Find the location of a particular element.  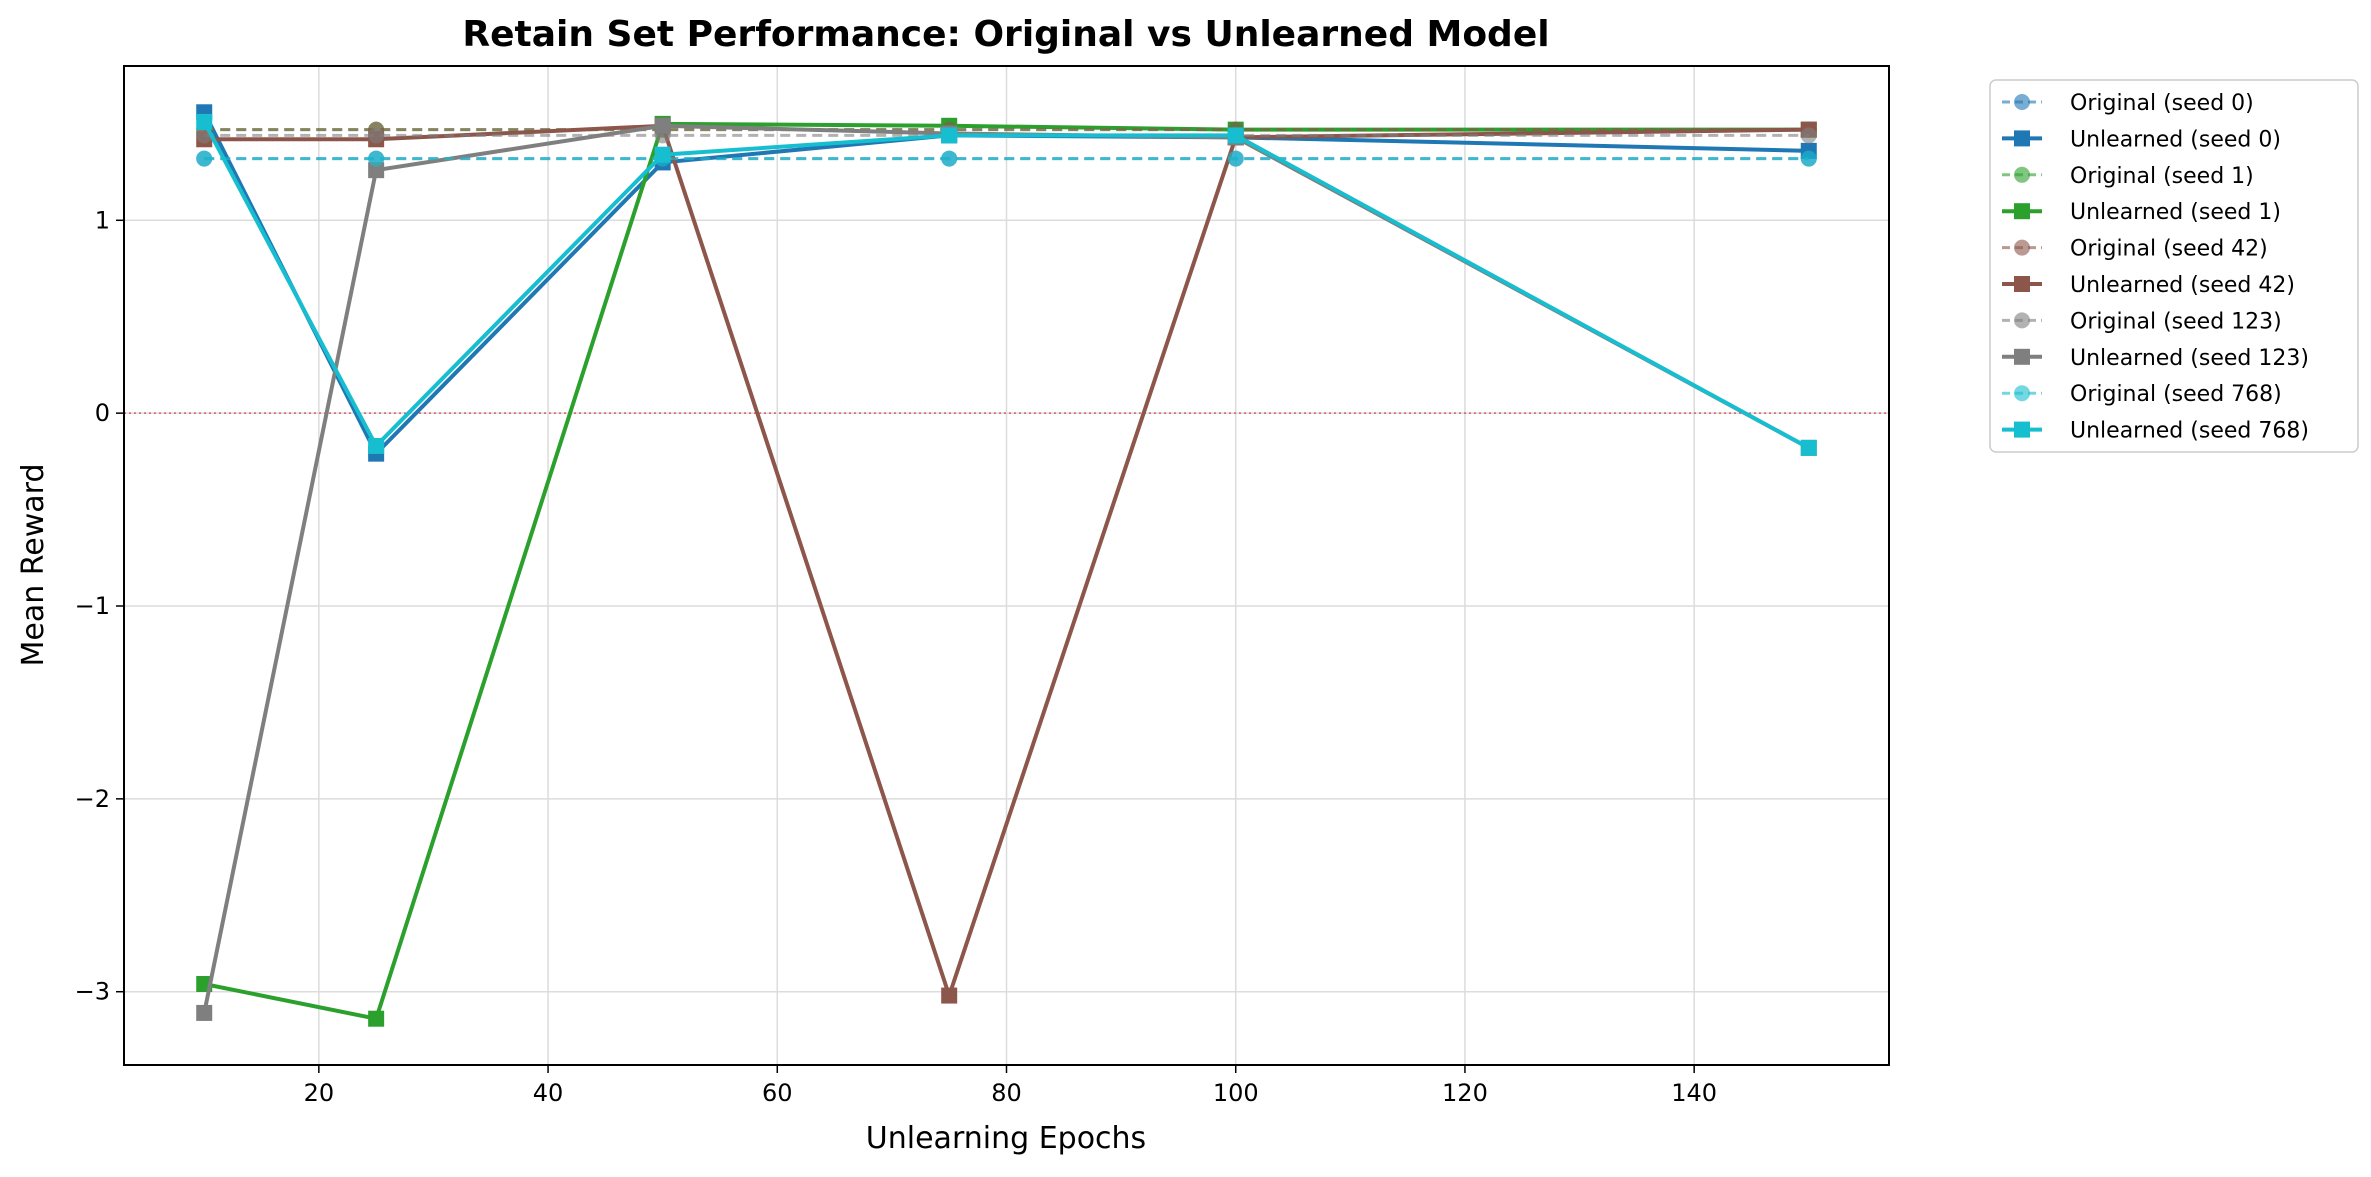

legend-item: Original (seed 123) is located at coordinates (2142, 321).